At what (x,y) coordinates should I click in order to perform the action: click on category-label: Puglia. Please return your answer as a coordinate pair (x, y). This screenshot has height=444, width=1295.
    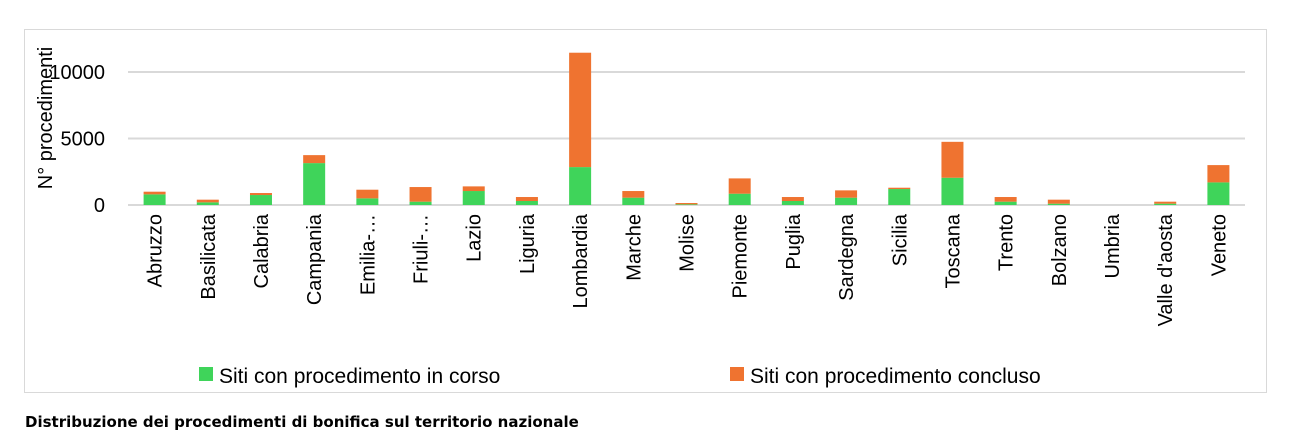
    Looking at the image, I should click on (794, 241).